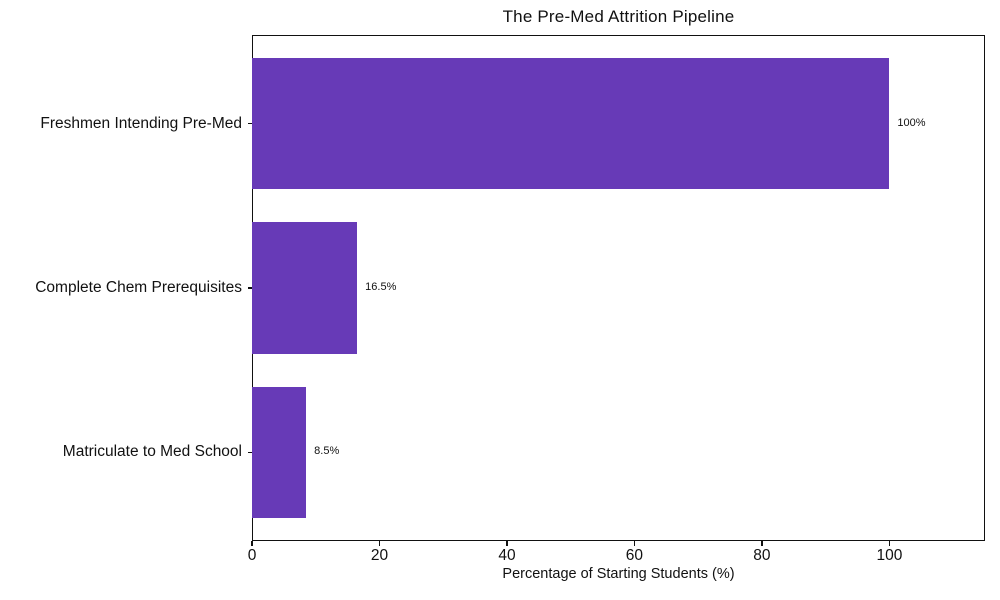 This screenshot has width=1000, height=600. Describe the element at coordinates (381, 287) in the screenshot. I see `bar-value-label: 16.5%` at that location.